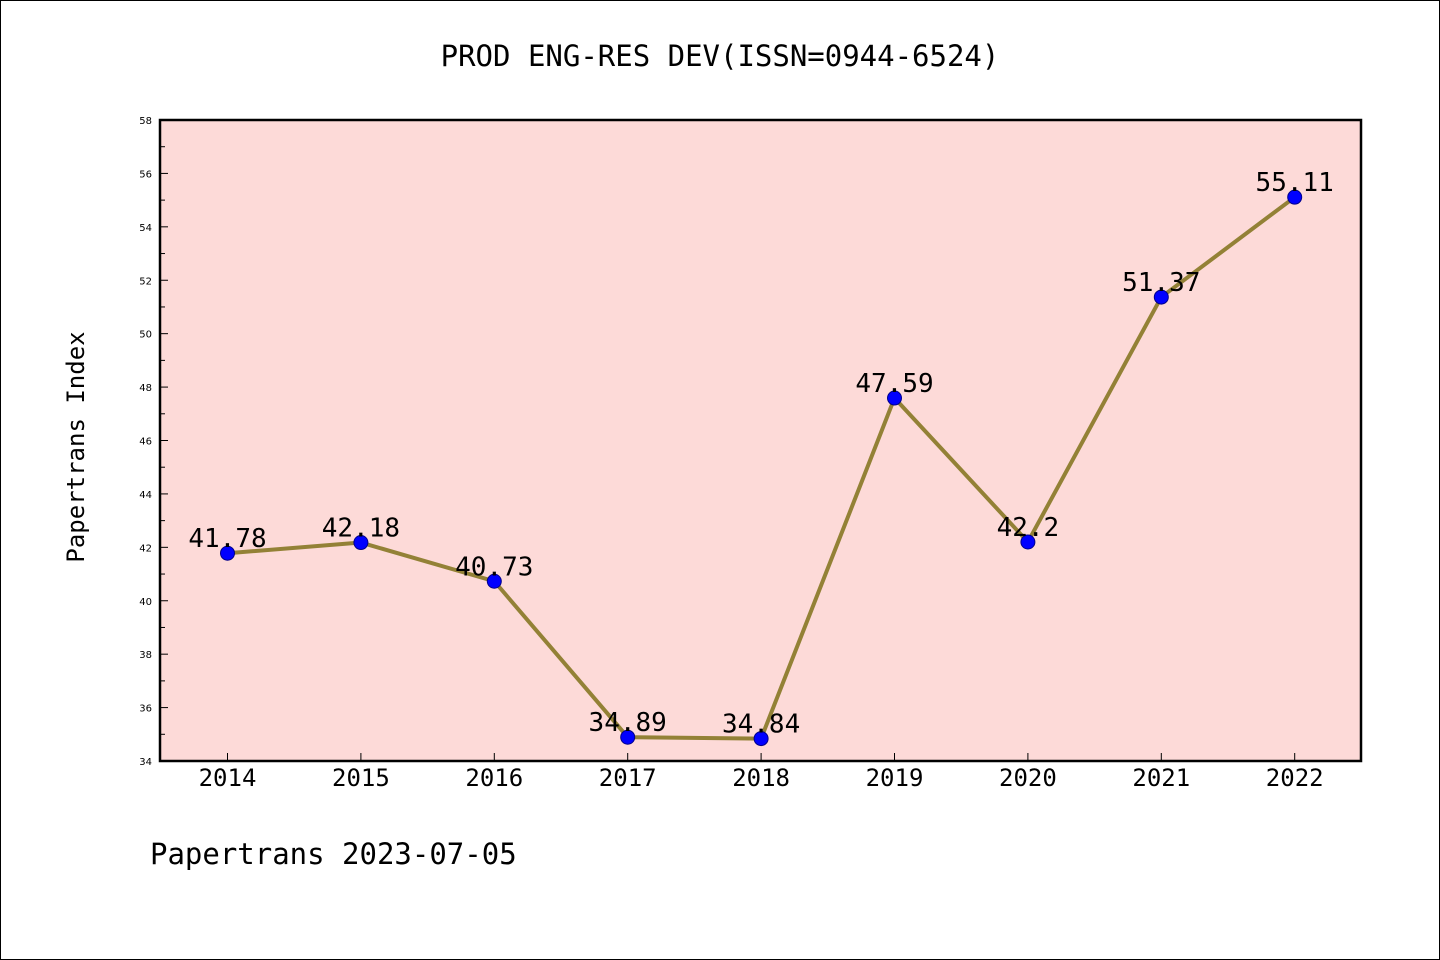 The width and height of the screenshot is (1440, 960). I want to click on y-tick-label: 34, so click(145, 762).